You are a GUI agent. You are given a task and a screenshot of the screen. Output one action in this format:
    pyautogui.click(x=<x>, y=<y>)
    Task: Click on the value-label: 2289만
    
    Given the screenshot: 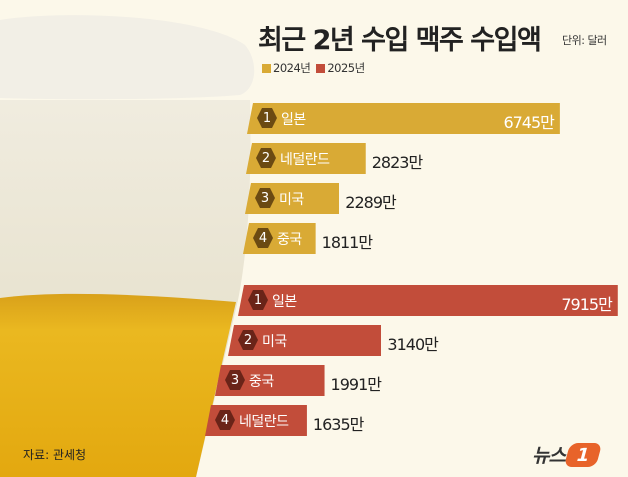 What is the action you would take?
    pyautogui.click(x=370, y=202)
    